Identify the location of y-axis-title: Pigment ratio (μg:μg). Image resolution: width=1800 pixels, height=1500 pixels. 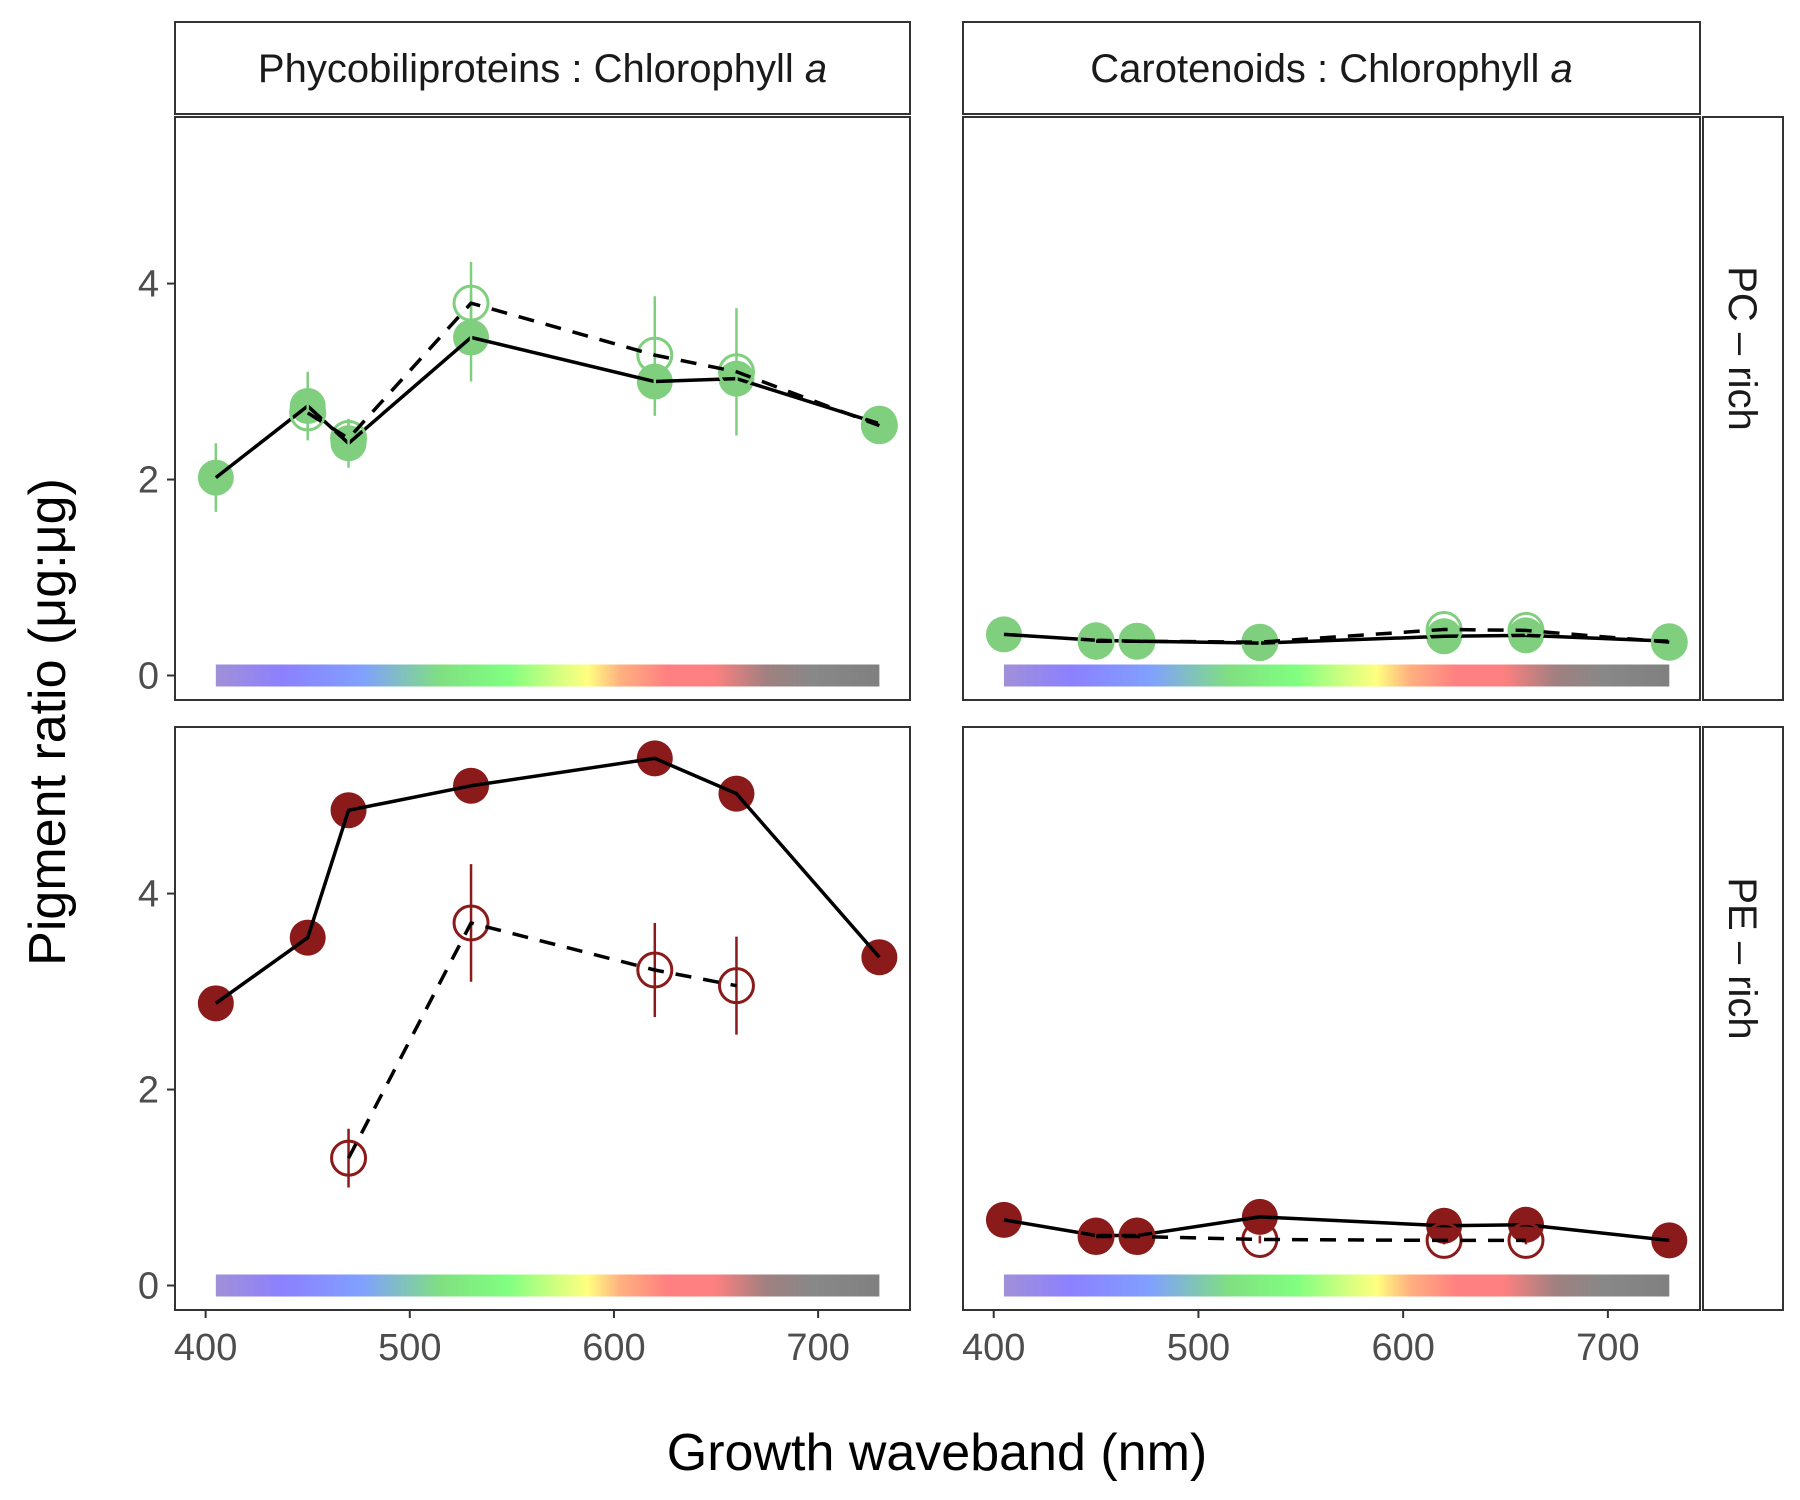
(48, 722).